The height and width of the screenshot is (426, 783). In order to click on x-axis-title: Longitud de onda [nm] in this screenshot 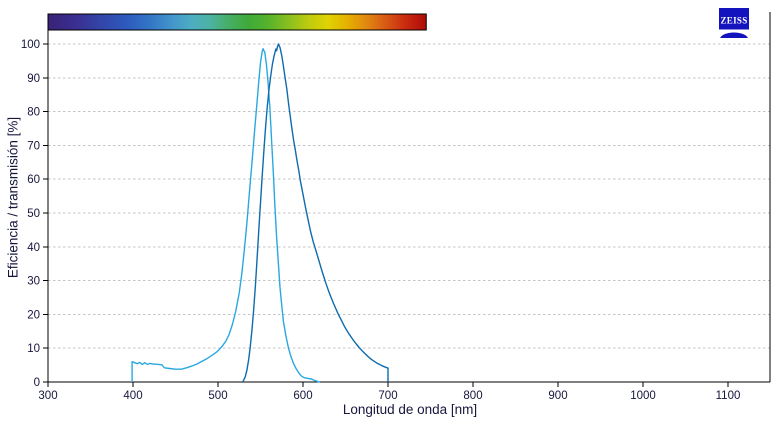, I will do `click(410, 409)`.